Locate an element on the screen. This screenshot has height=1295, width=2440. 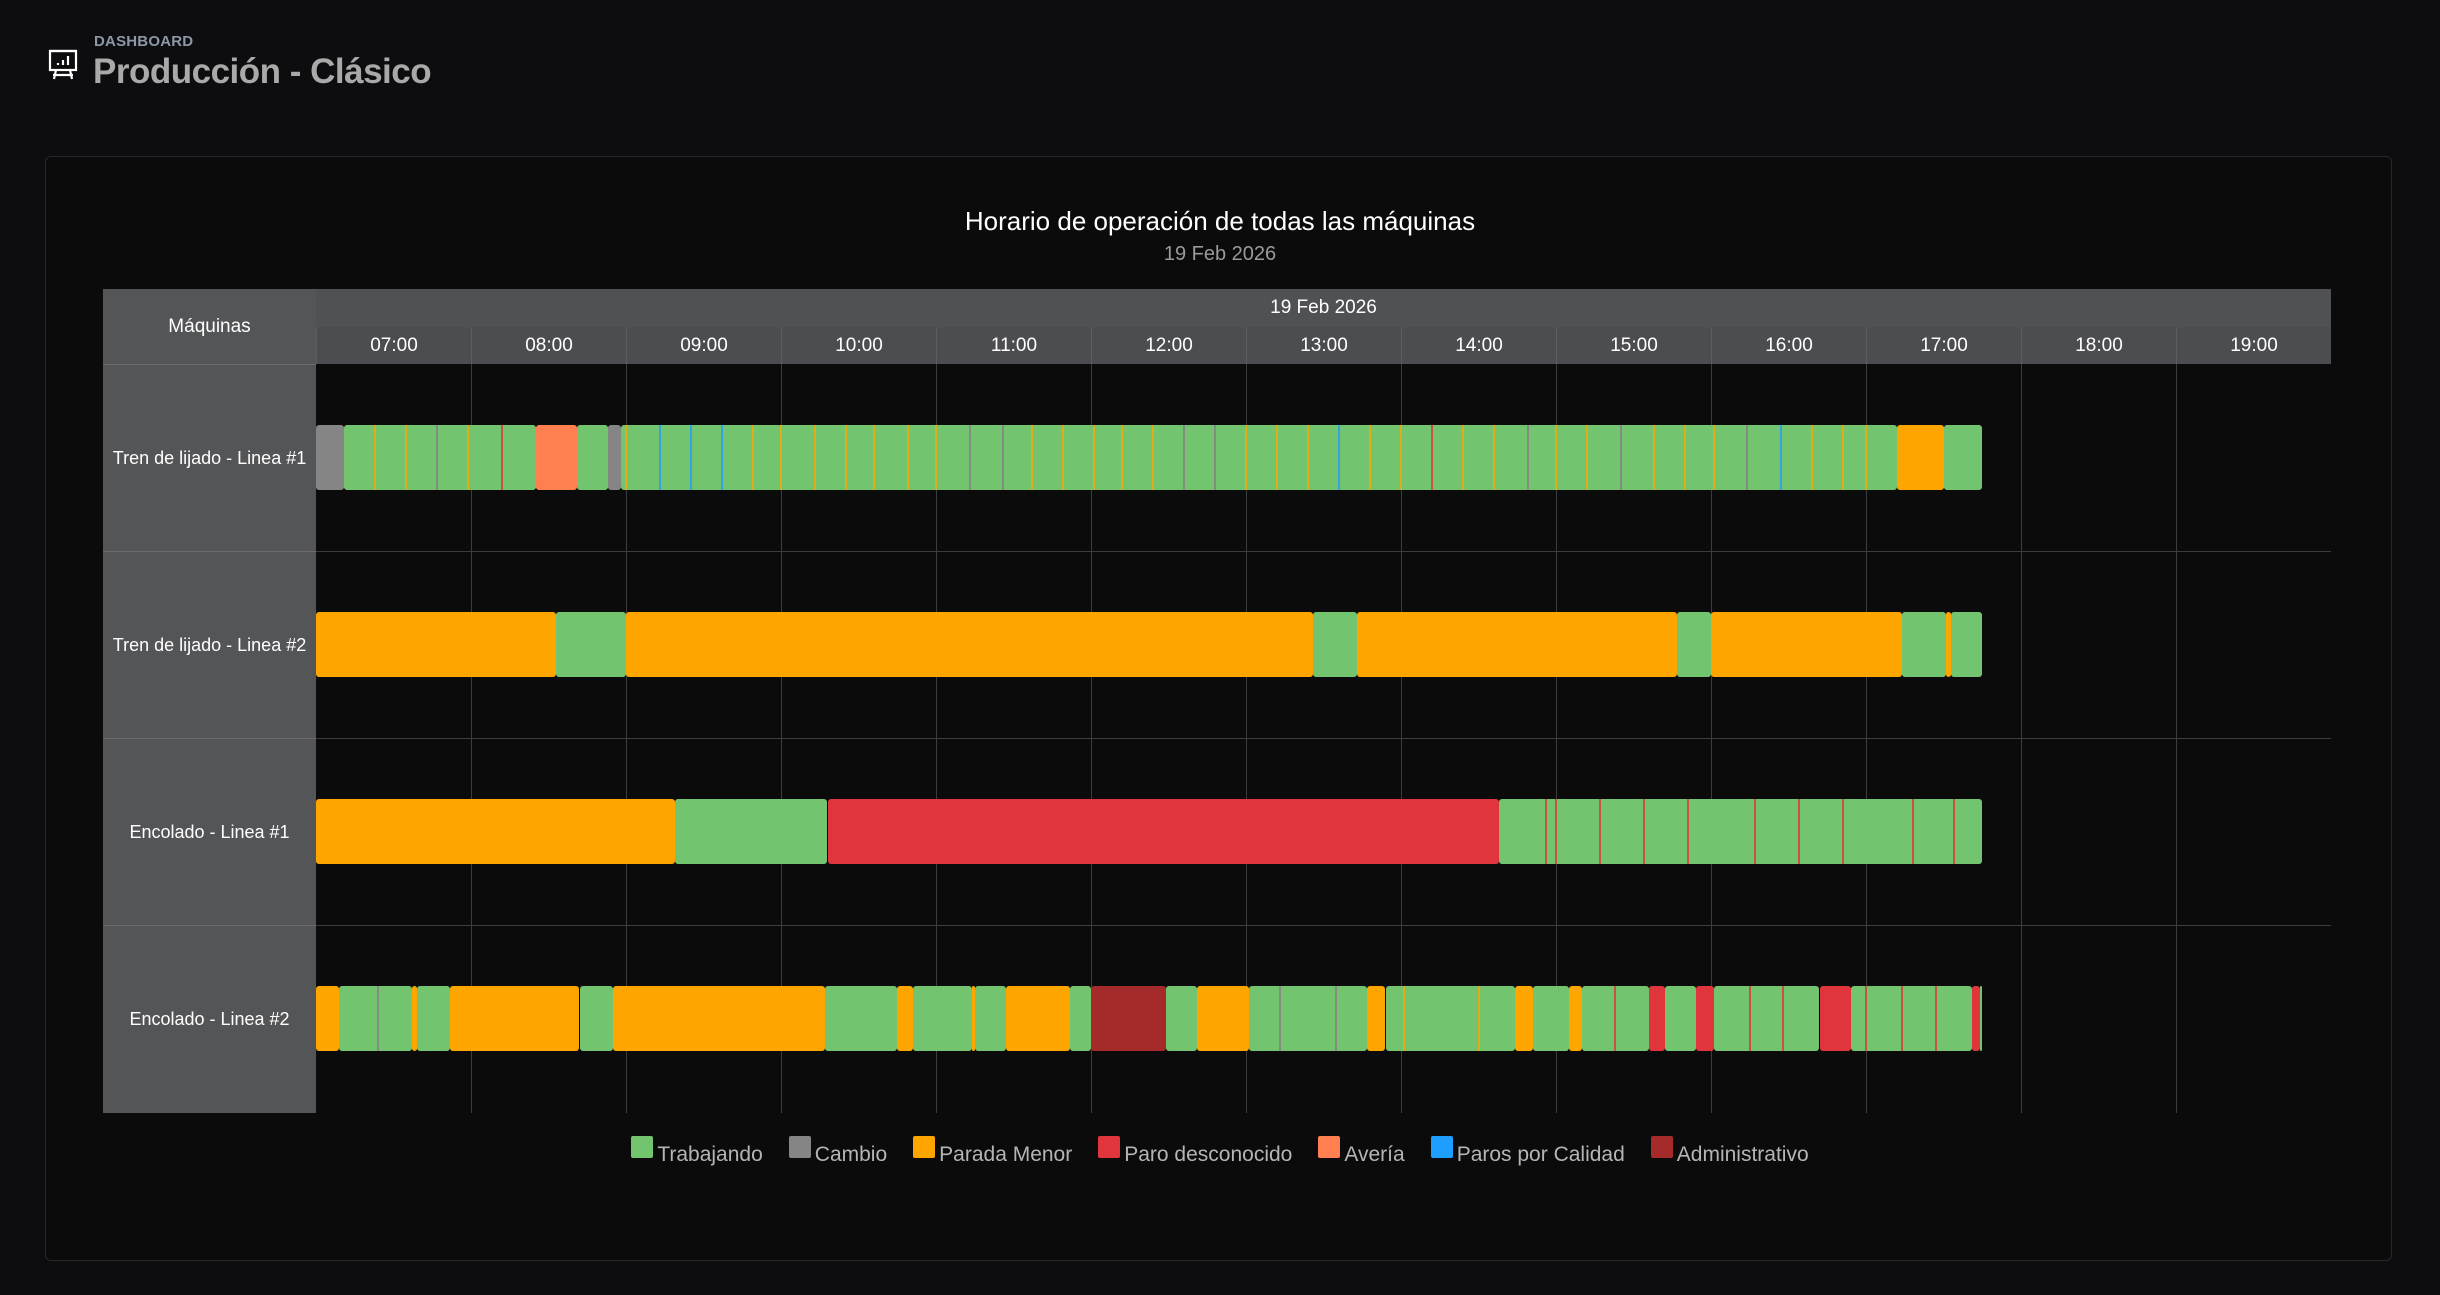
legend-item: Parada Menor is located at coordinates (992, 1152).